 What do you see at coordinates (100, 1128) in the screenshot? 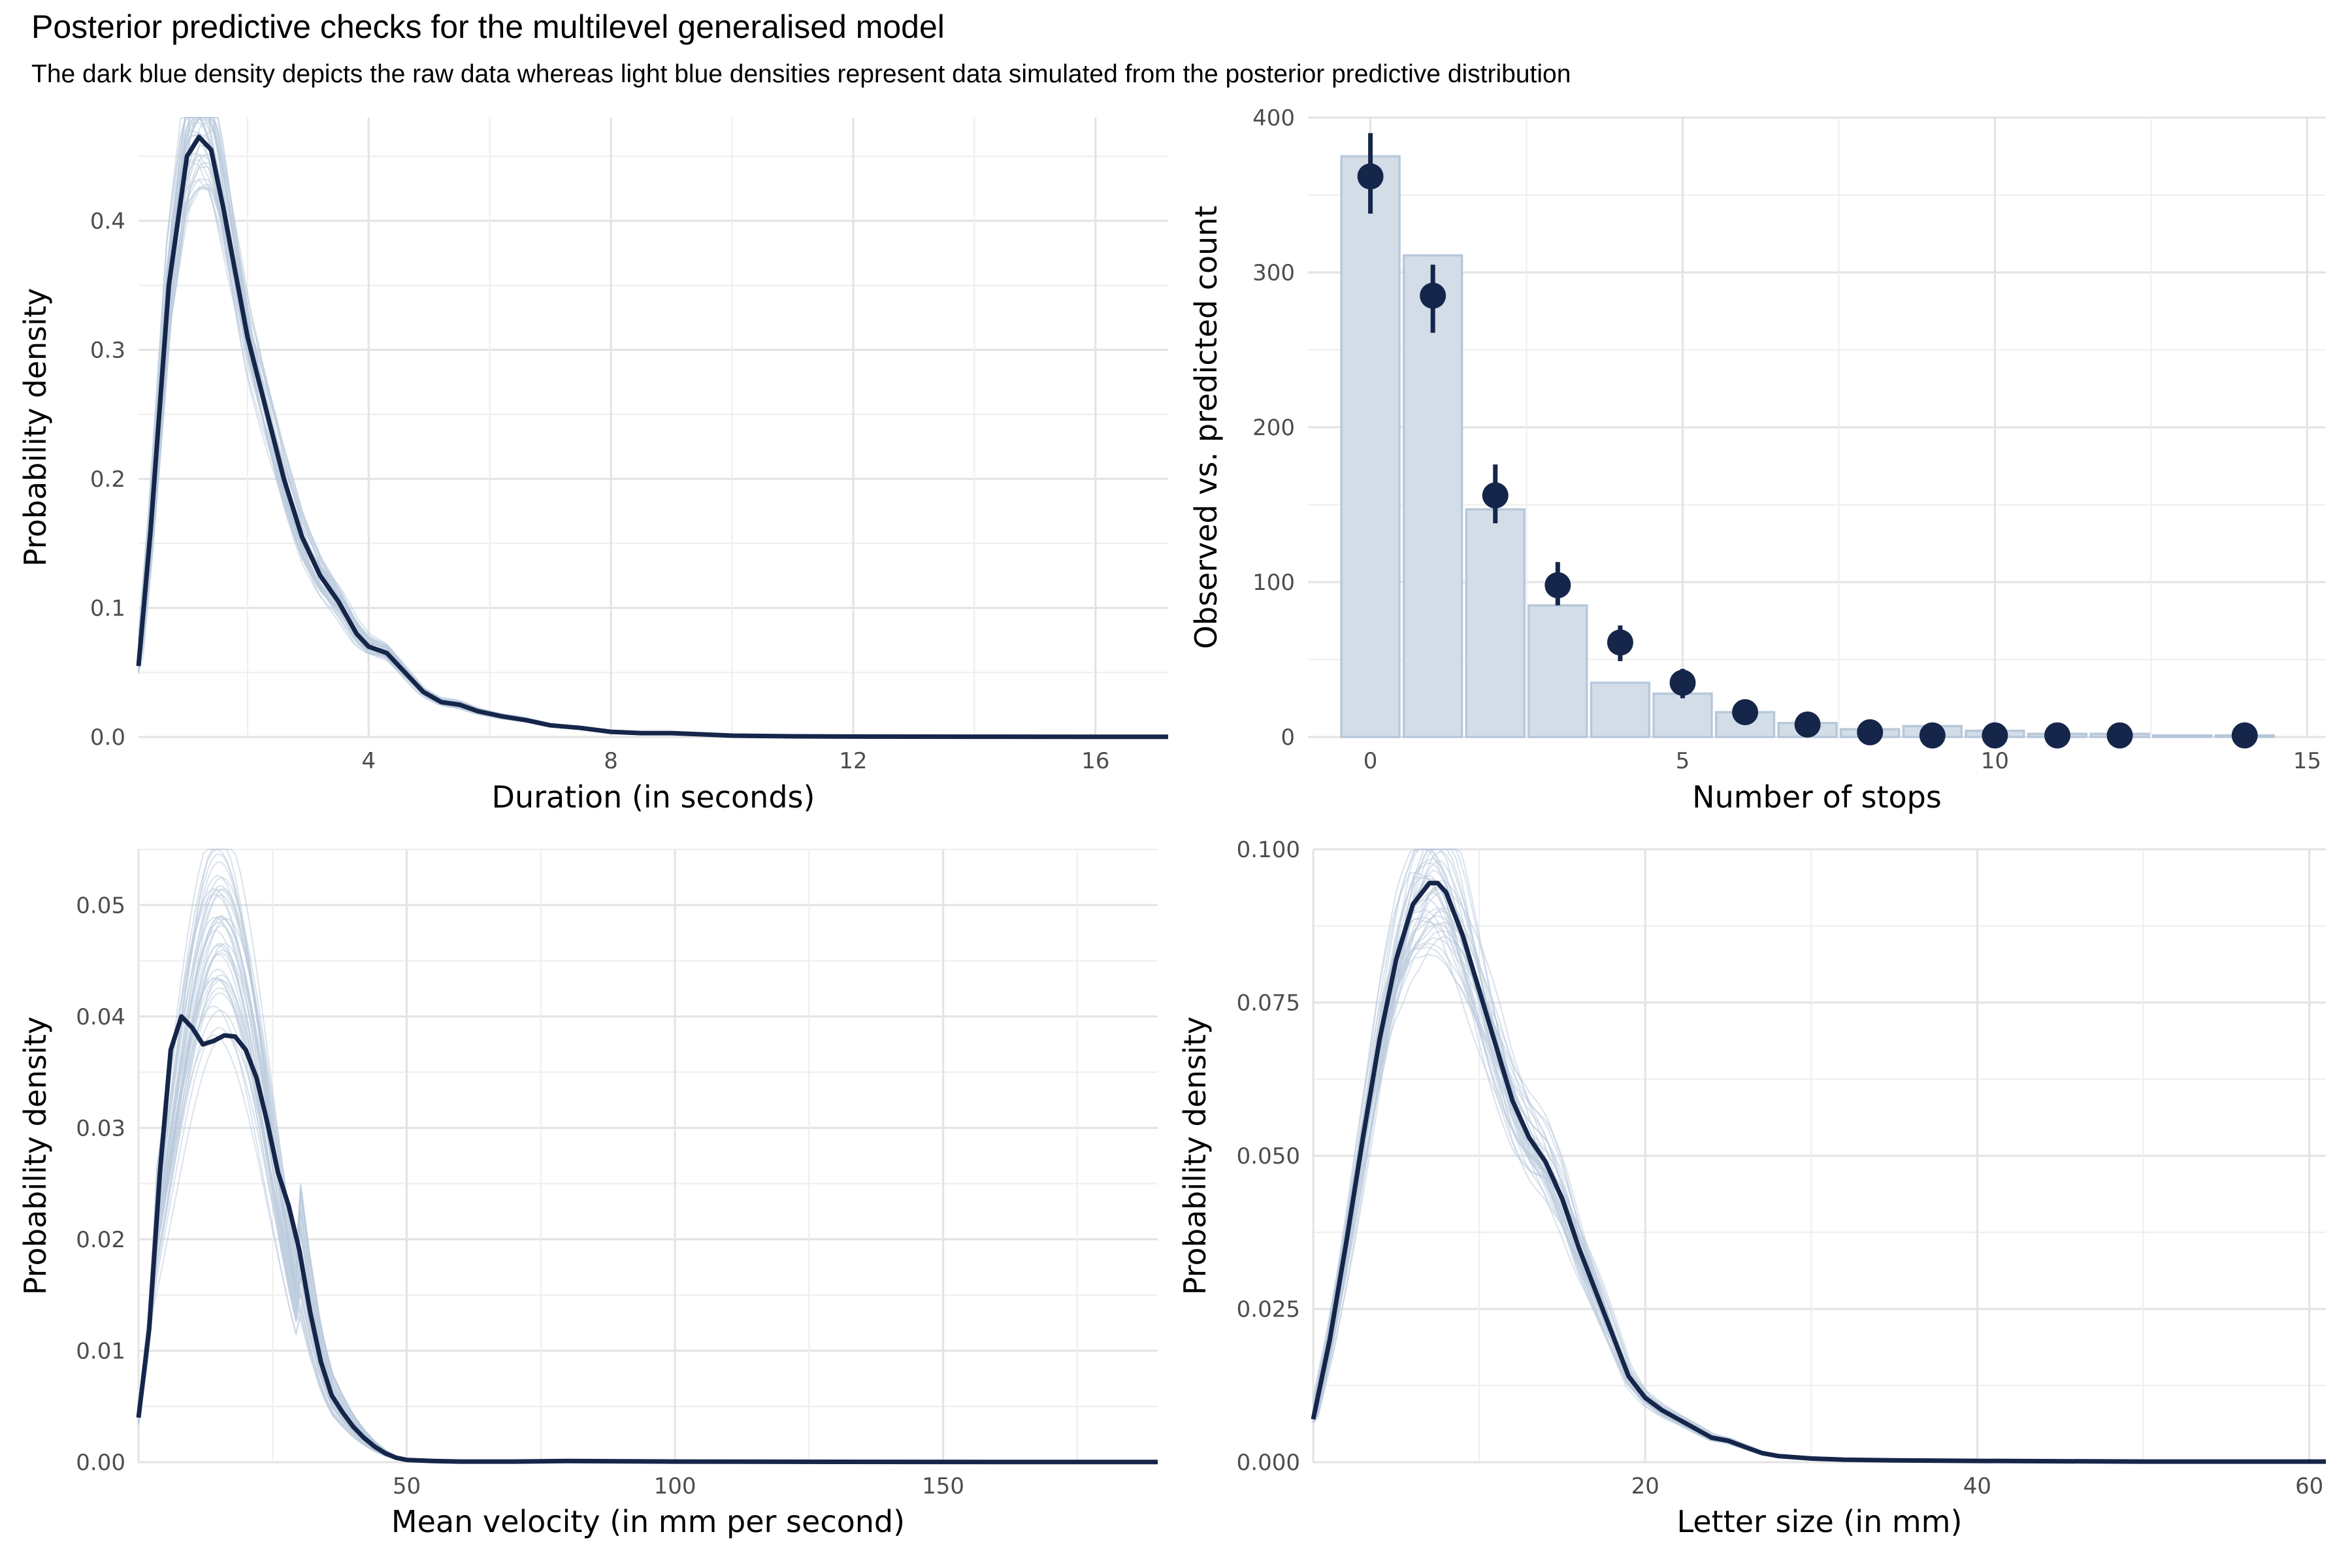
I see `y-tick-label: 0.03` at bounding box center [100, 1128].